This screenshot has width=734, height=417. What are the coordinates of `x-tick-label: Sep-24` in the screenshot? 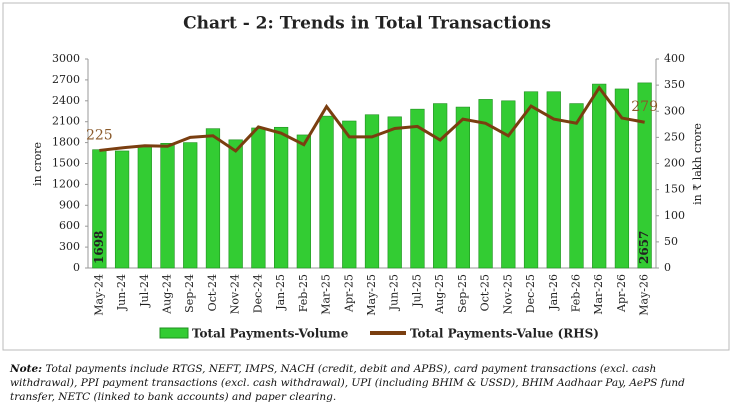 It's located at (189, 293).